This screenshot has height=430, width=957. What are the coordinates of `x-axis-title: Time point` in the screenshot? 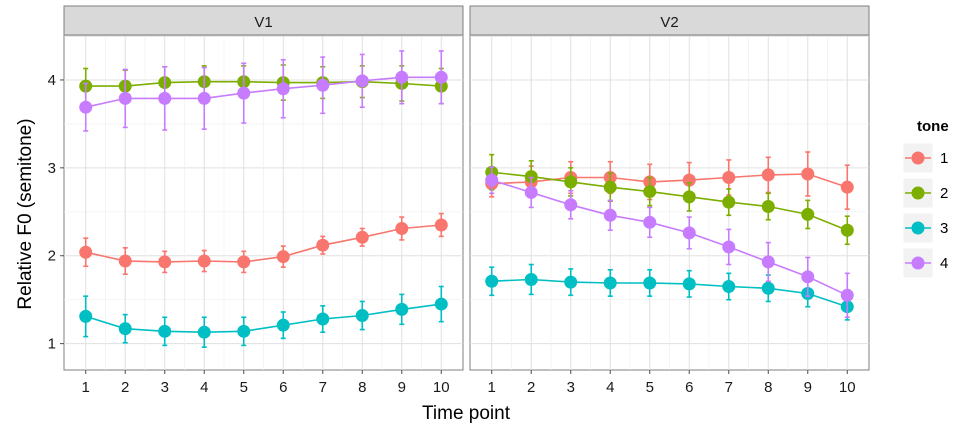 It's located at (466, 413).